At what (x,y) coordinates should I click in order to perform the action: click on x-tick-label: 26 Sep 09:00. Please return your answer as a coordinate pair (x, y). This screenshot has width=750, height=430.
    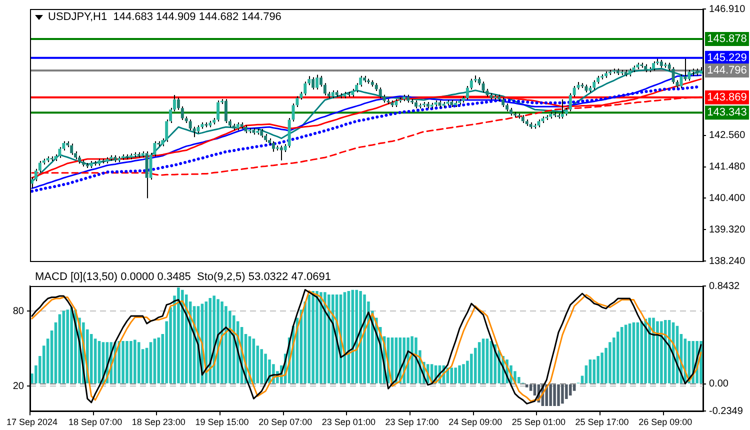
    Looking at the image, I should click on (665, 422).